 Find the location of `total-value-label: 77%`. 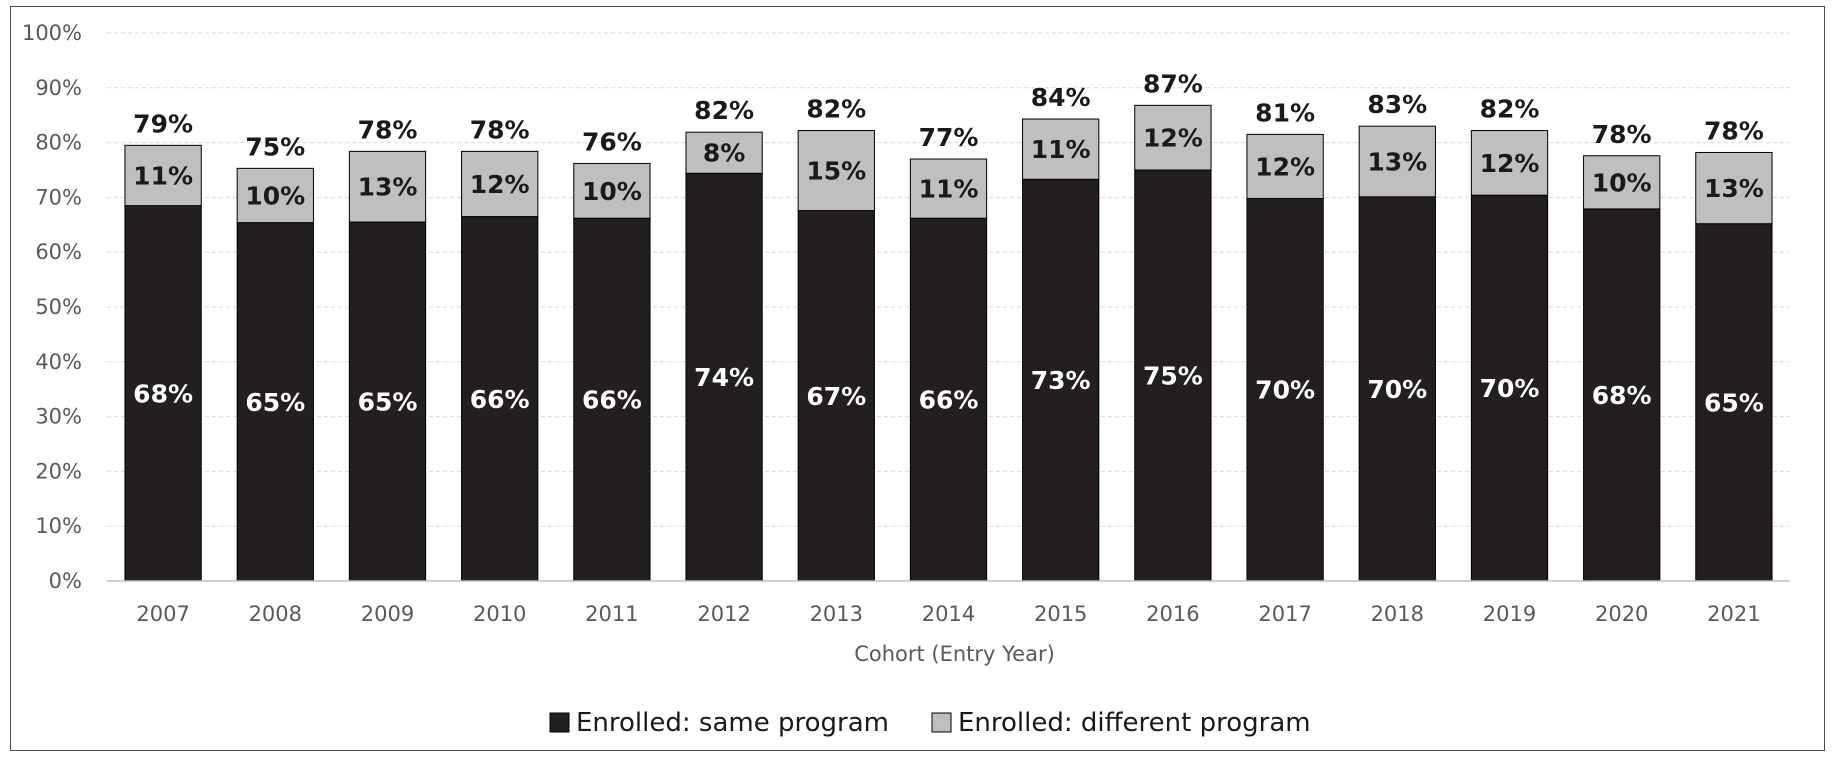

total-value-label: 77% is located at coordinates (949, 137).